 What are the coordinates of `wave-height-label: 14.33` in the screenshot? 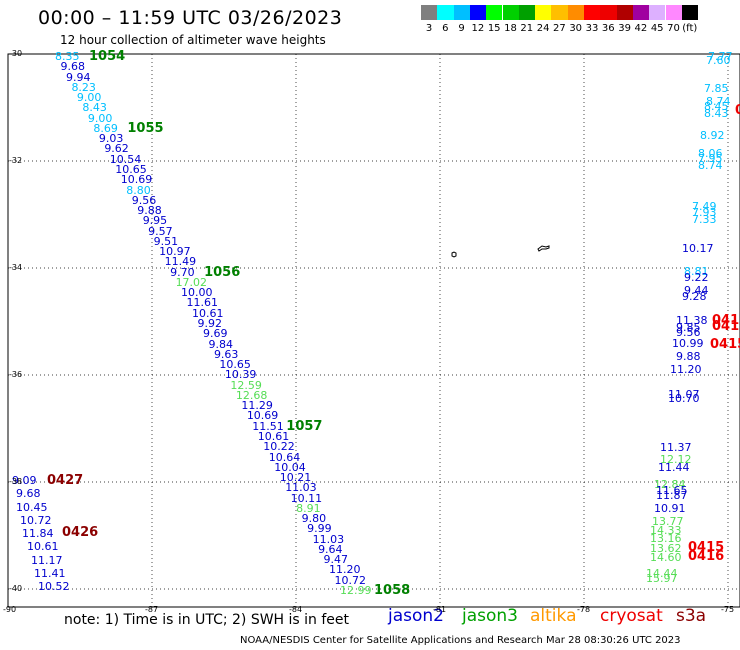 It's located at (666, 530).